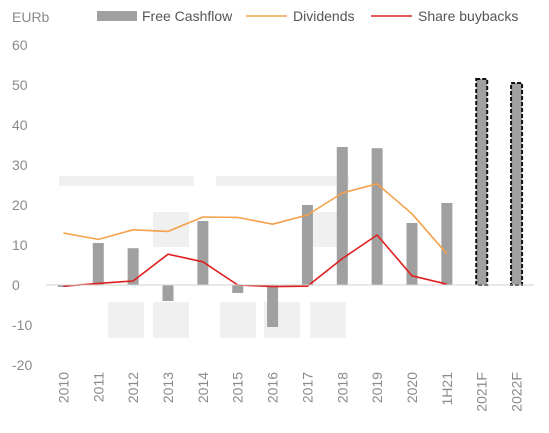 This screenshot has width=549, height=433. Describe the element at coordinates (273, 306) in the screenshot. I see `bar-2016` at that location.